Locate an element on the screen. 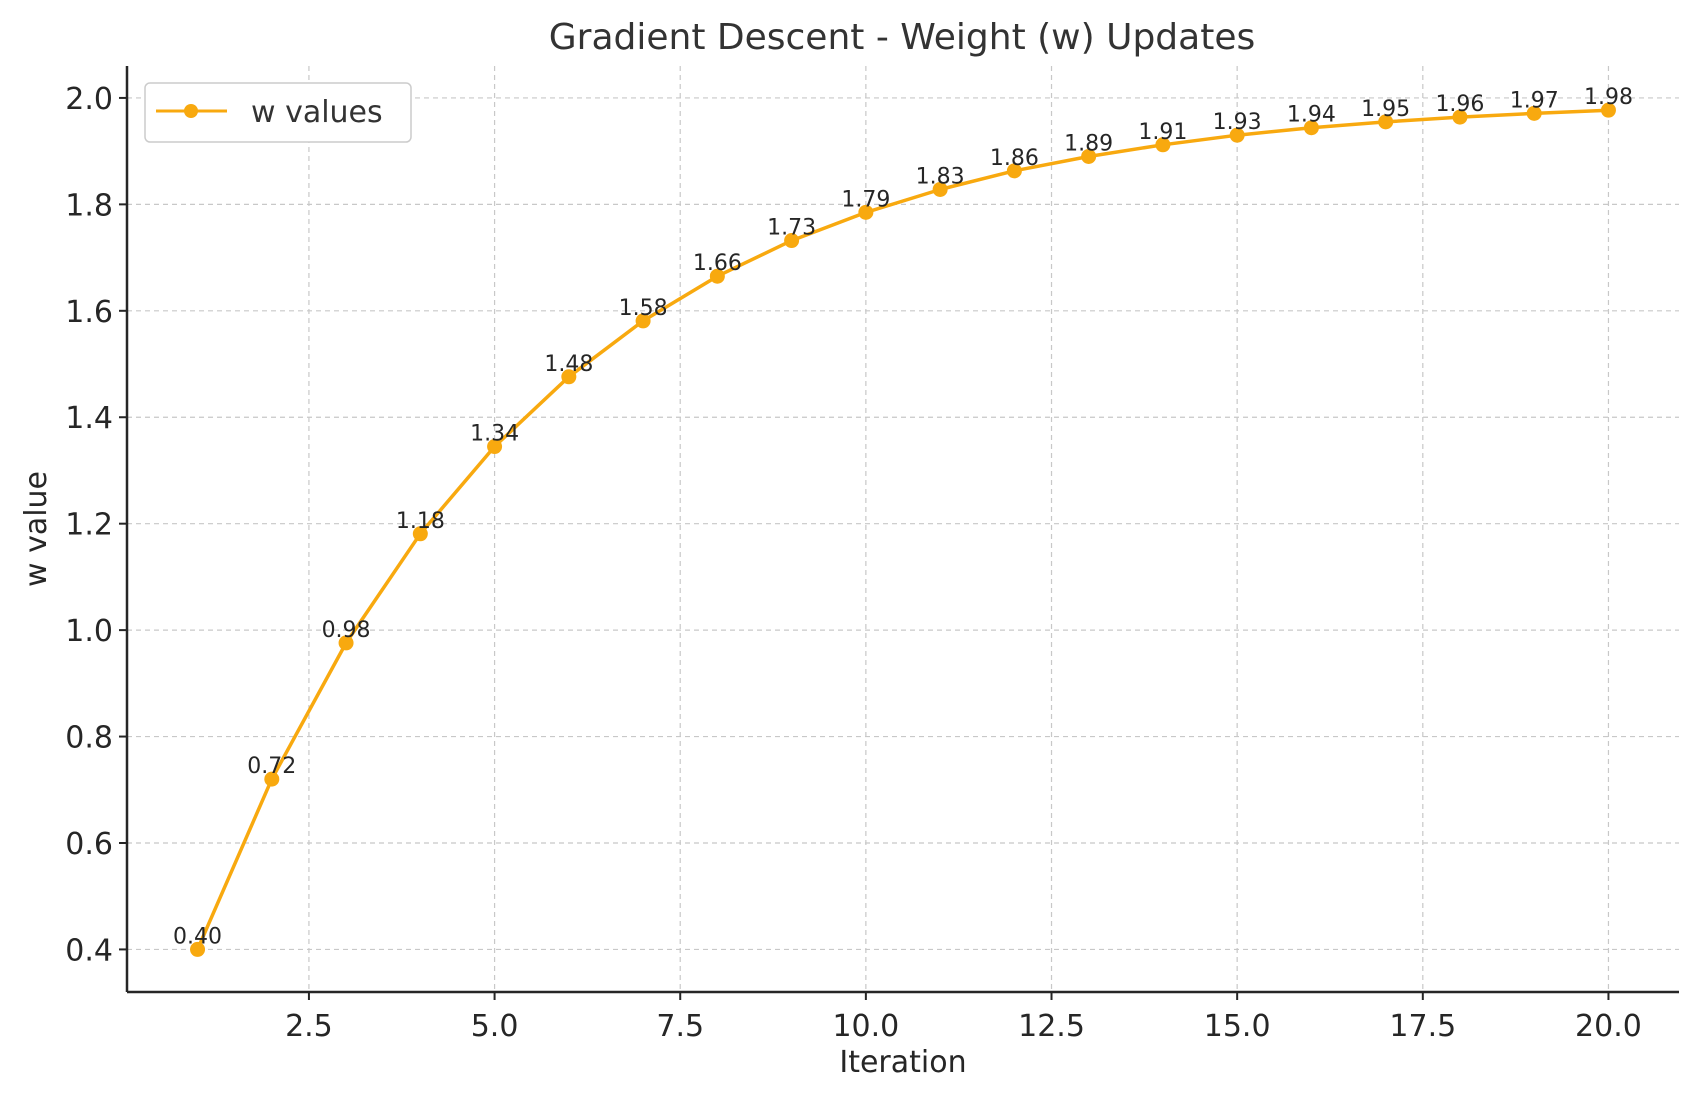  data-label: 1.34 is located at coordinates (494, 434).